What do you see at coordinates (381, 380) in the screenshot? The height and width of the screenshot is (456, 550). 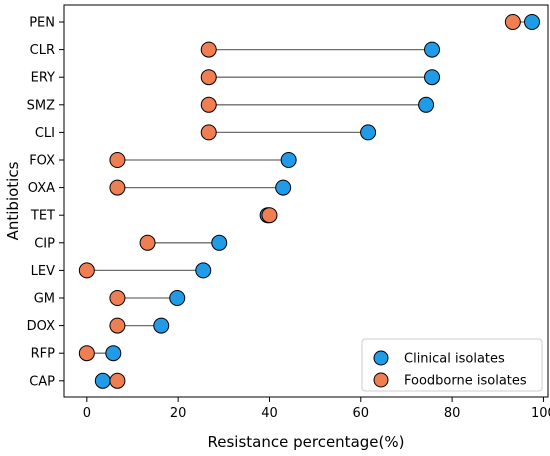 I see `legend-marker-foodborne` at bounding box center [381, 380].